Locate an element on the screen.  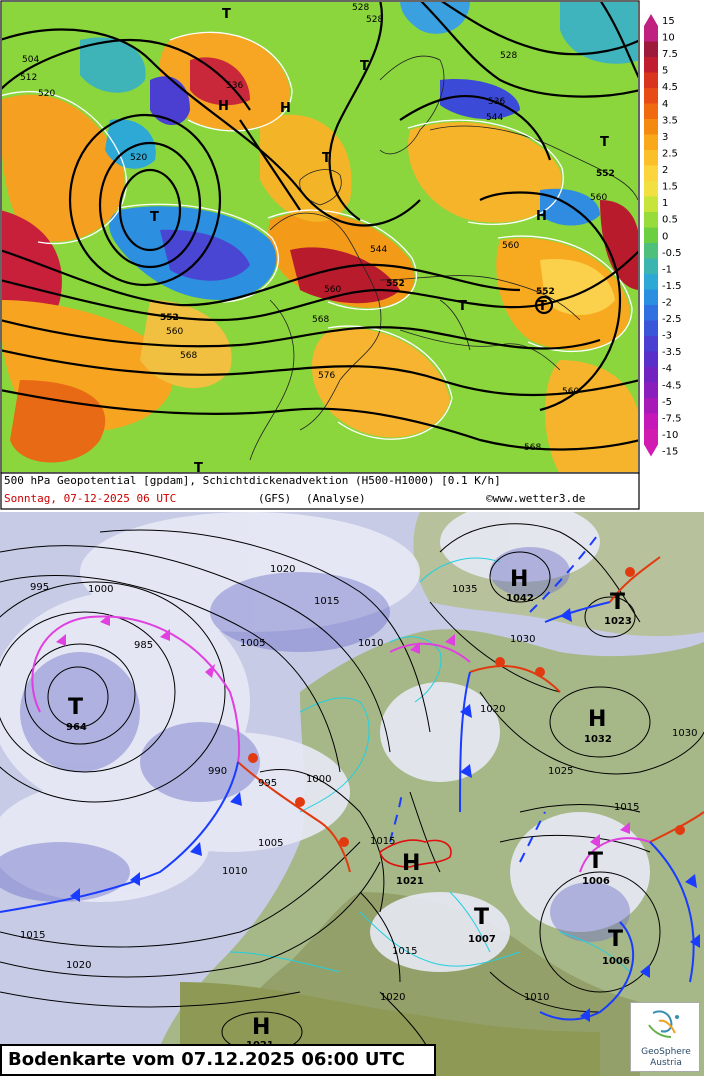
legend-tick-label: -3.5 is located at coordinates (672, 352).